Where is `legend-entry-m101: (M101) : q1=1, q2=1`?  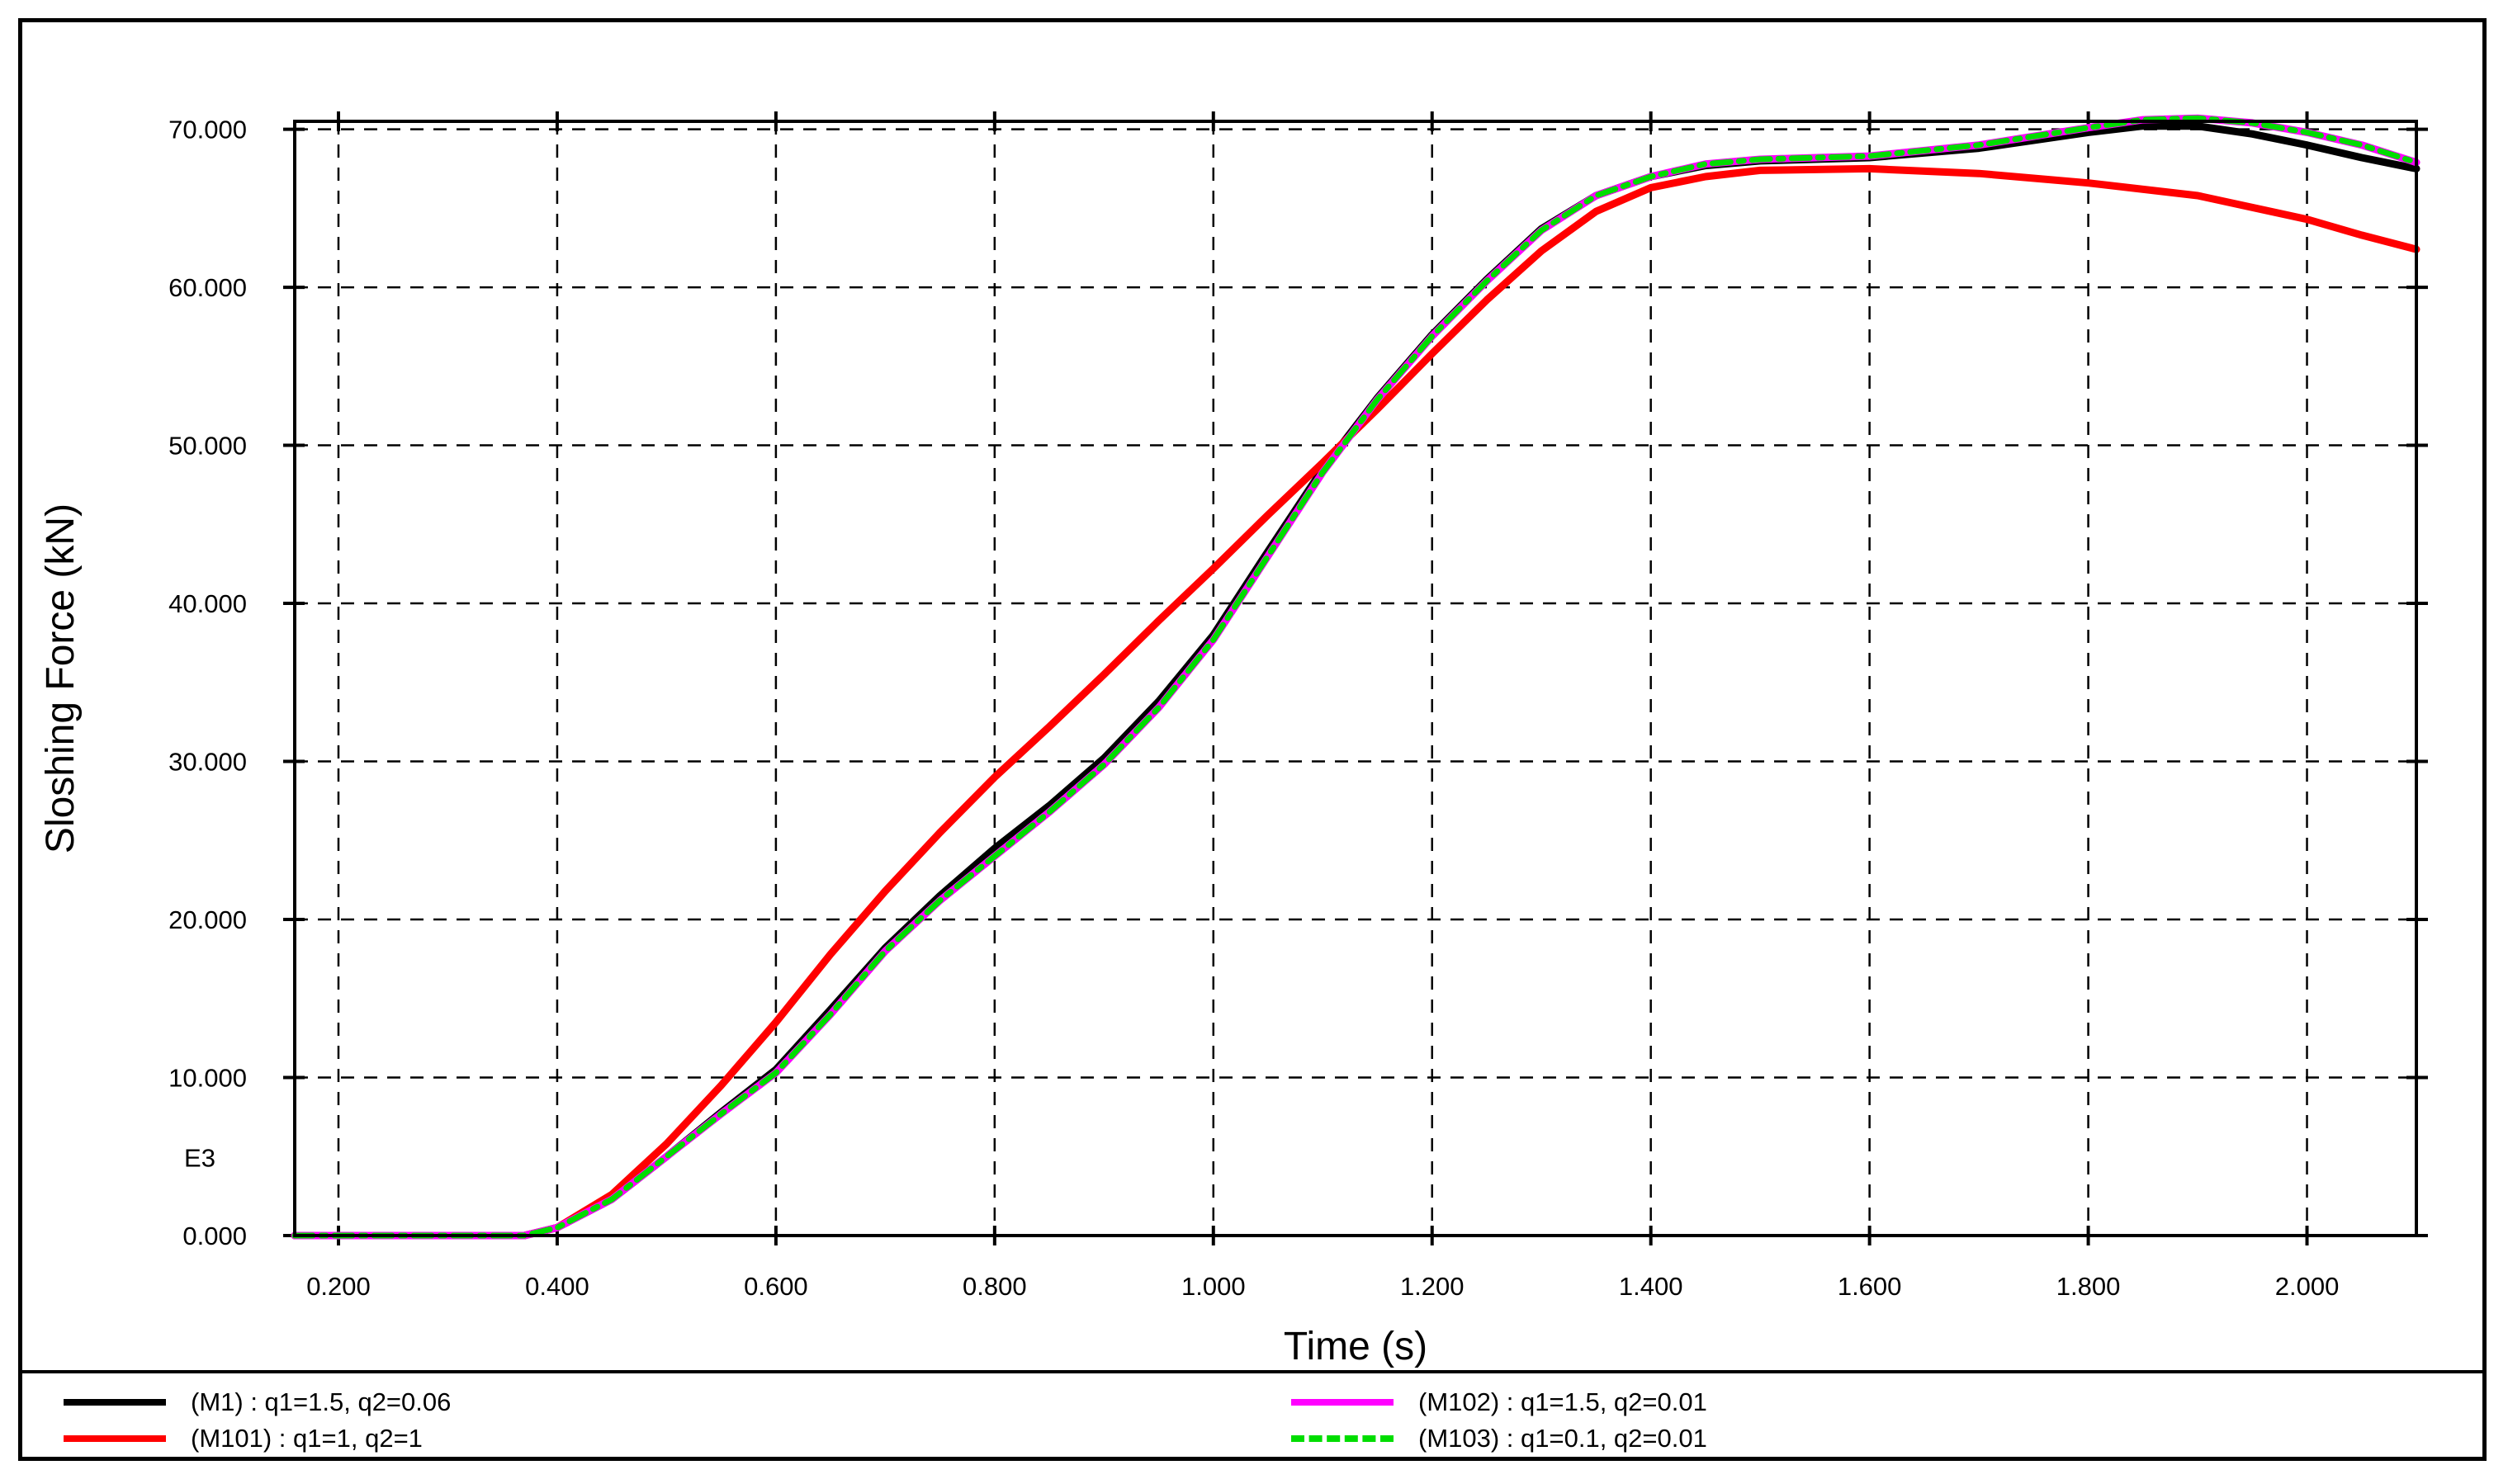 legend-entry-m101: (M101) : q1=1, q2=1 is located at coordinates (243, 1438).